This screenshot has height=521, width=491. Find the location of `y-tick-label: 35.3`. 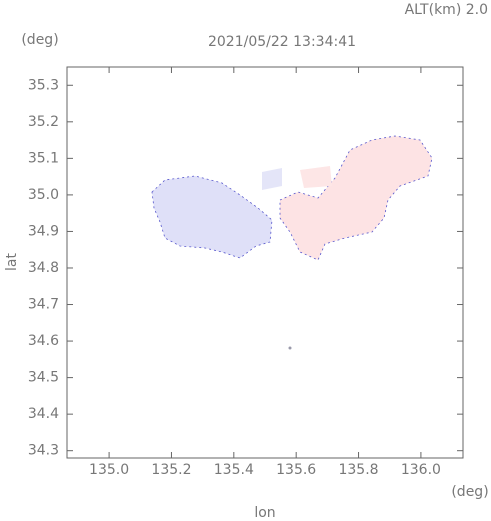

y-tick-label: 35.3 is located at coordinates (43, 85).